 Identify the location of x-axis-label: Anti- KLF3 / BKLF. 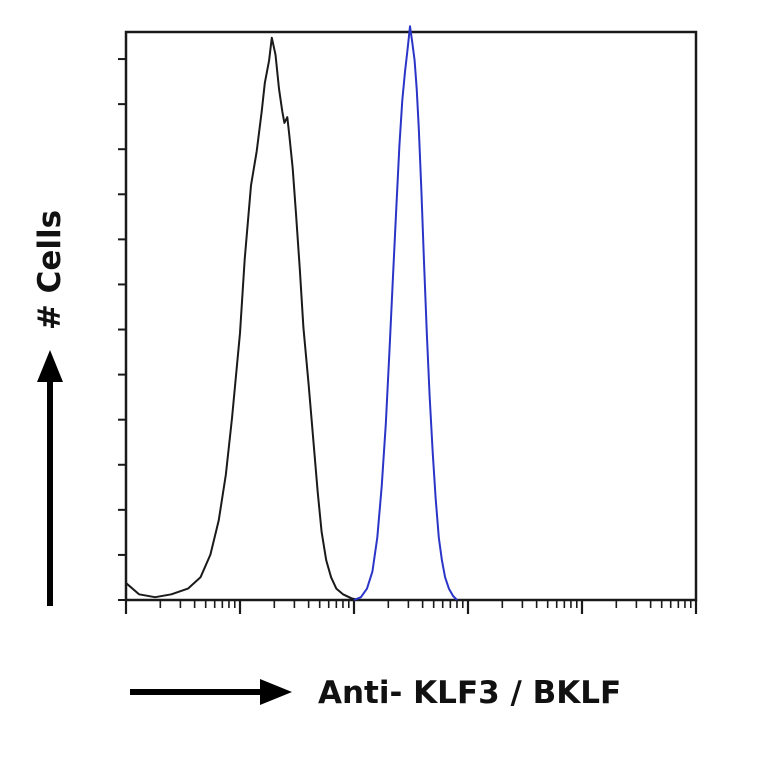
(470, 693).